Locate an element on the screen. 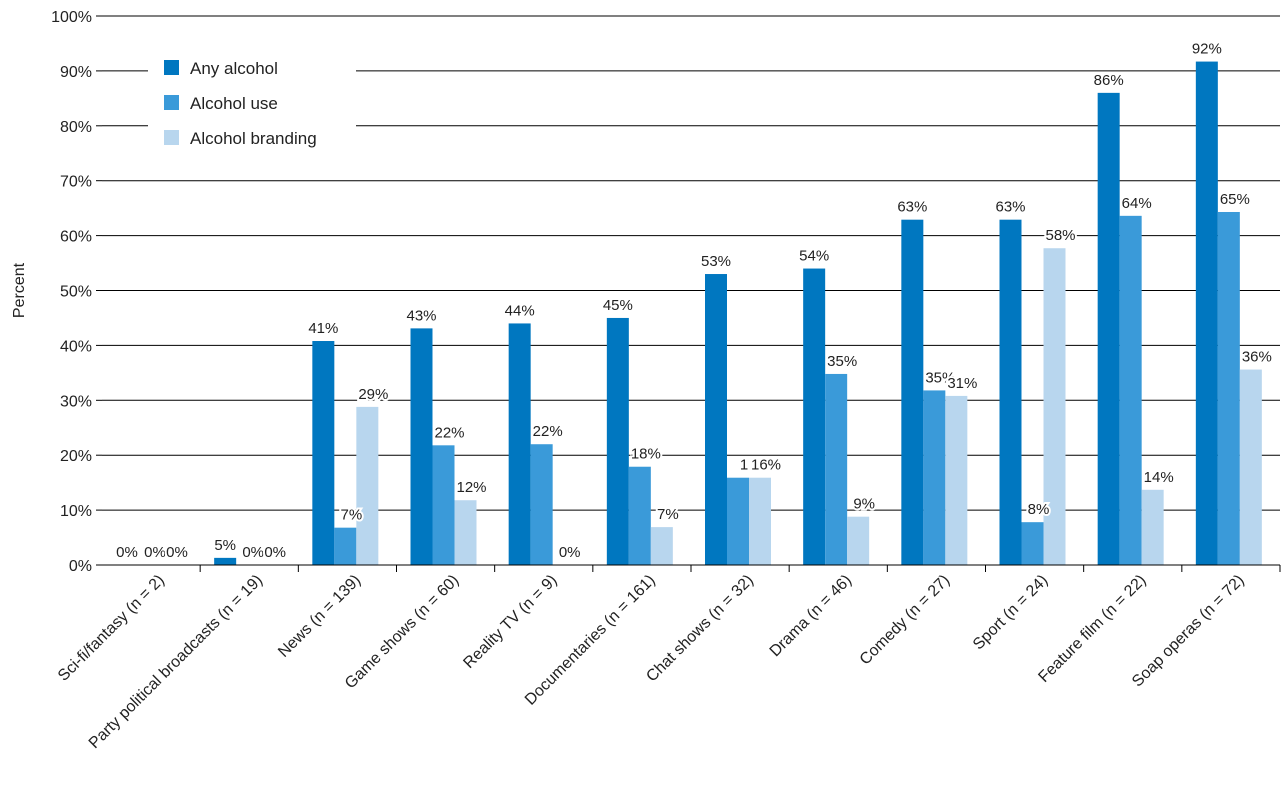  data-label: 53% is located at coordinates (716, 261).